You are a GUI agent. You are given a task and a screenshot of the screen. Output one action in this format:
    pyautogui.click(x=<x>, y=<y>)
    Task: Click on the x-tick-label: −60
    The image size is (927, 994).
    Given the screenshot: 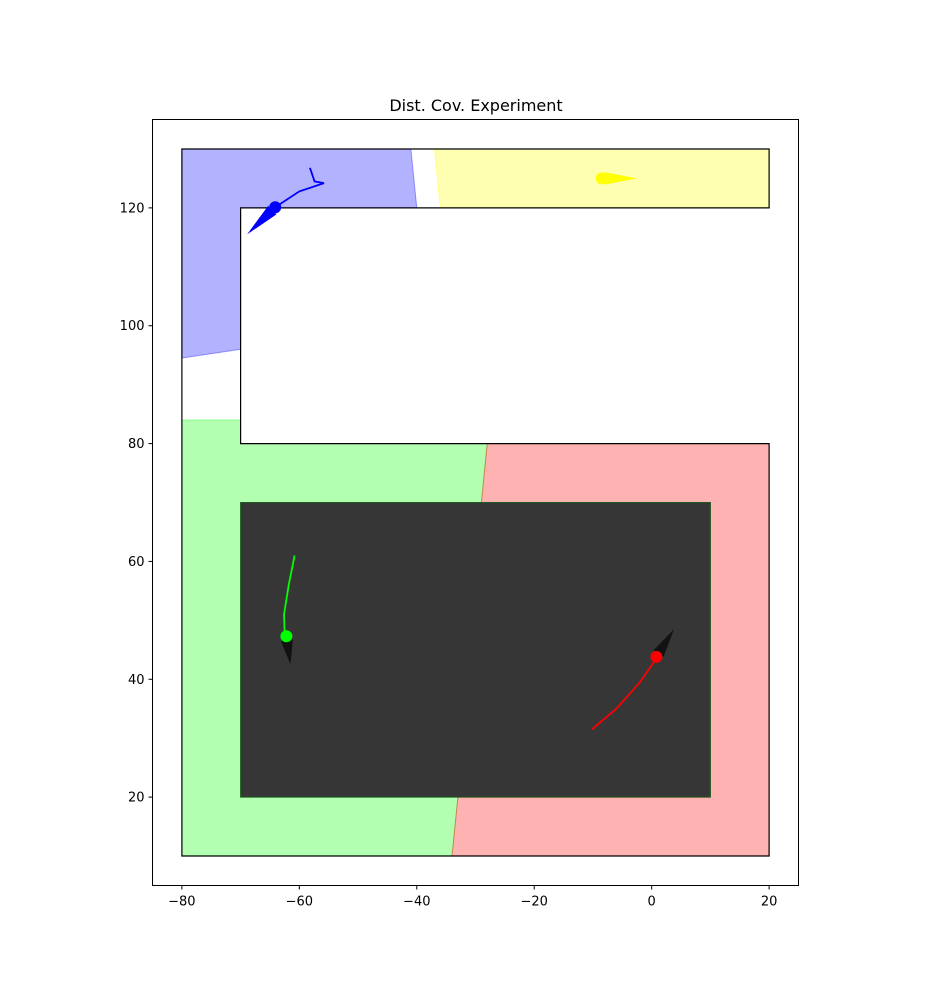 What is the action you would take?
    pyautogui.click(x=299, y=902)
    